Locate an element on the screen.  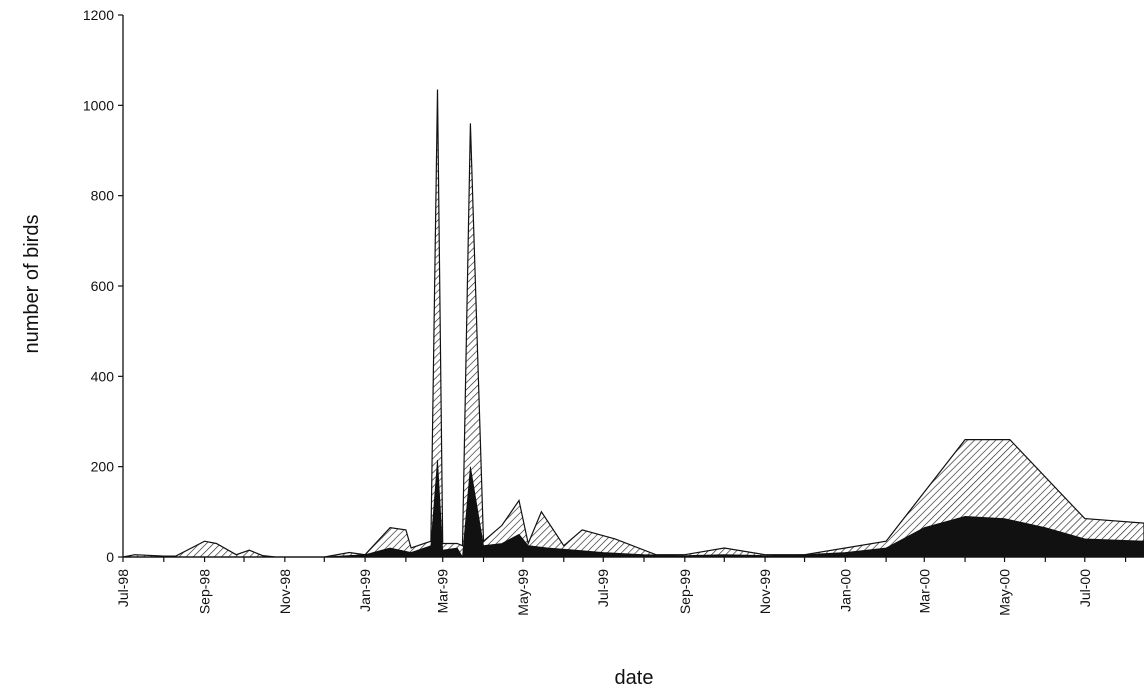
x-tick-label: Mar-00 is located at coordinates (924, 591).